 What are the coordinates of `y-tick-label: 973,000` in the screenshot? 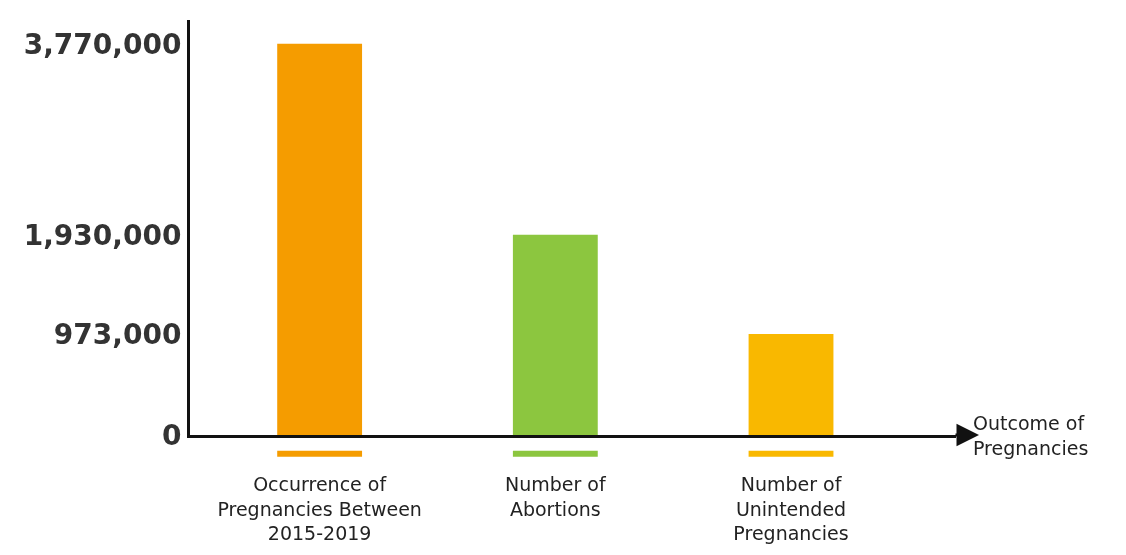 It's located at (117, 334).